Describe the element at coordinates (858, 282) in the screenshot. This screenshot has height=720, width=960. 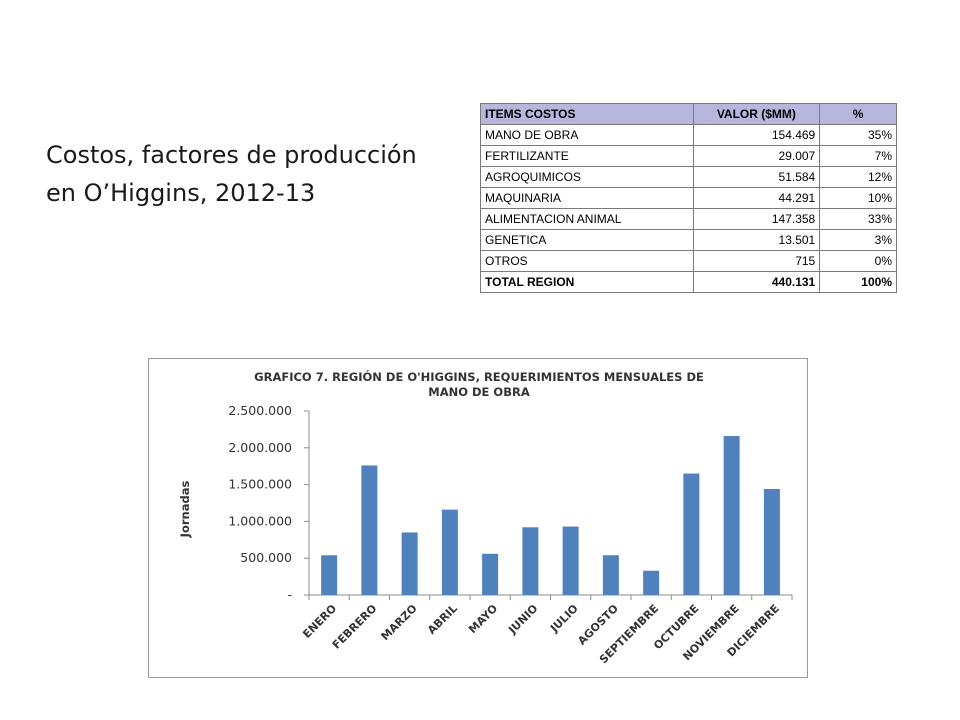
I see `total-pct: 100%` at that location.